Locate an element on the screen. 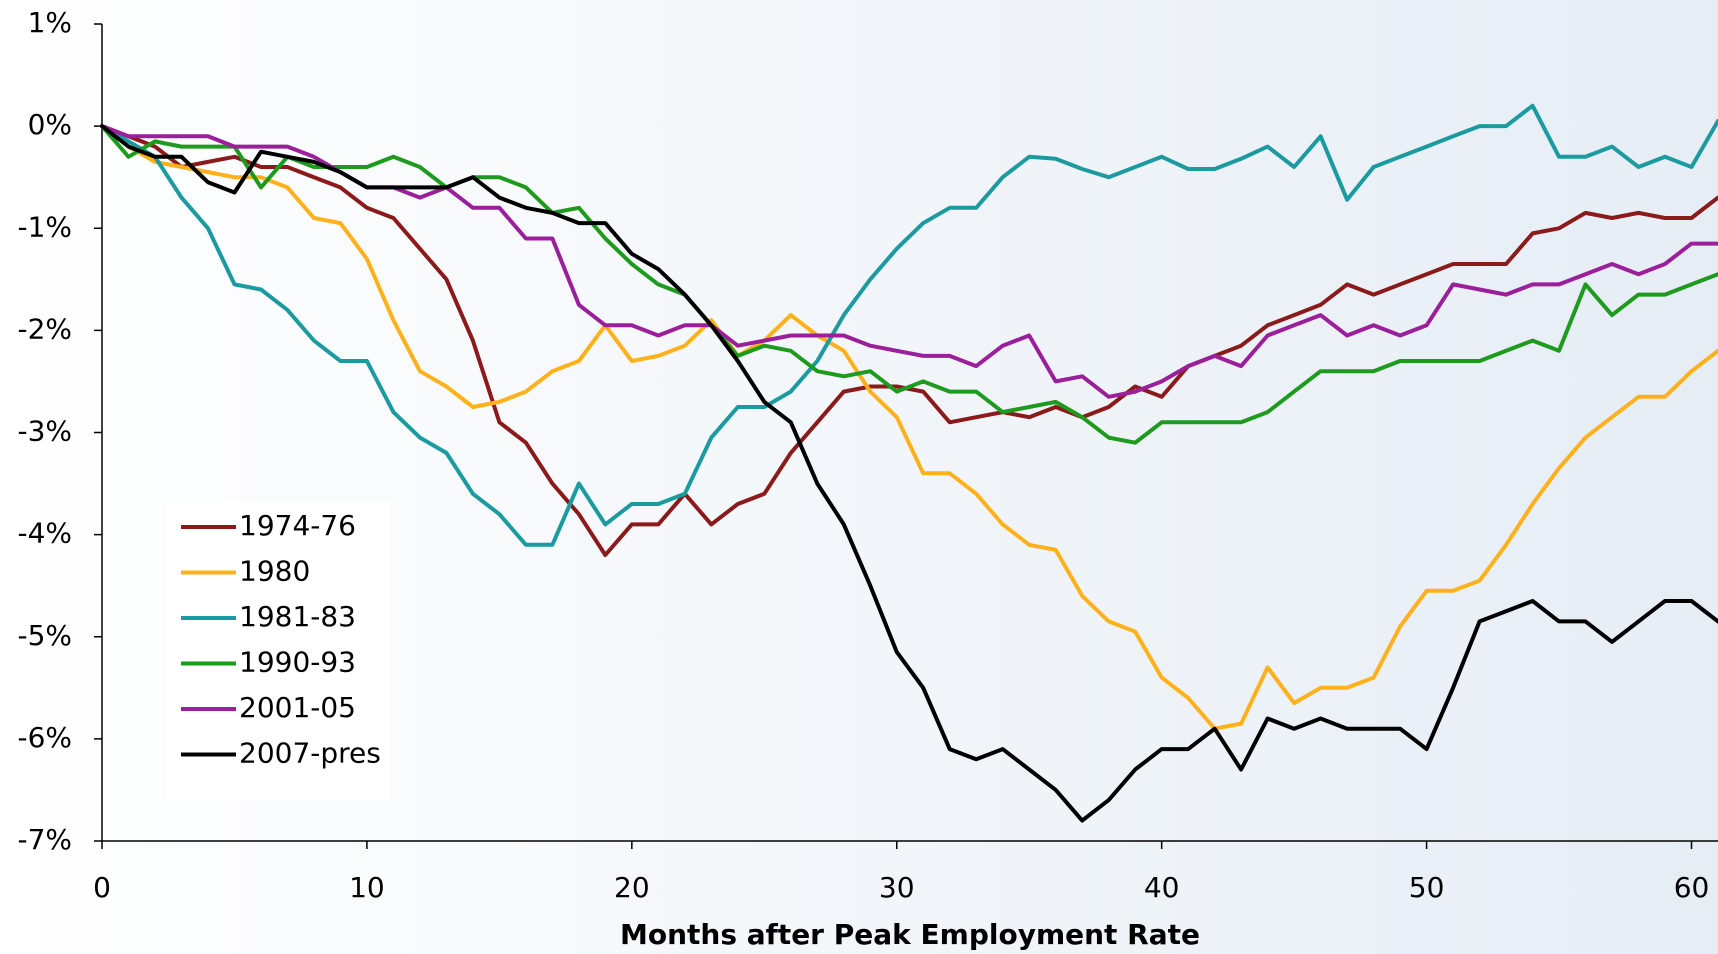 Image resolution: width=1718 pixels, height=954 pixels. legend-label: 1981-83 is located at coordinates (297, 616).